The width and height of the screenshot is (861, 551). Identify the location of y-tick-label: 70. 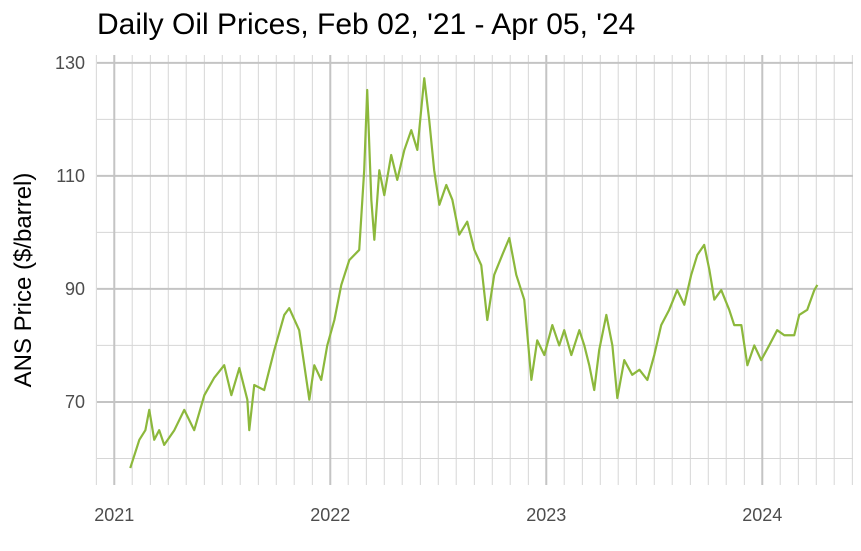
(75, 402).